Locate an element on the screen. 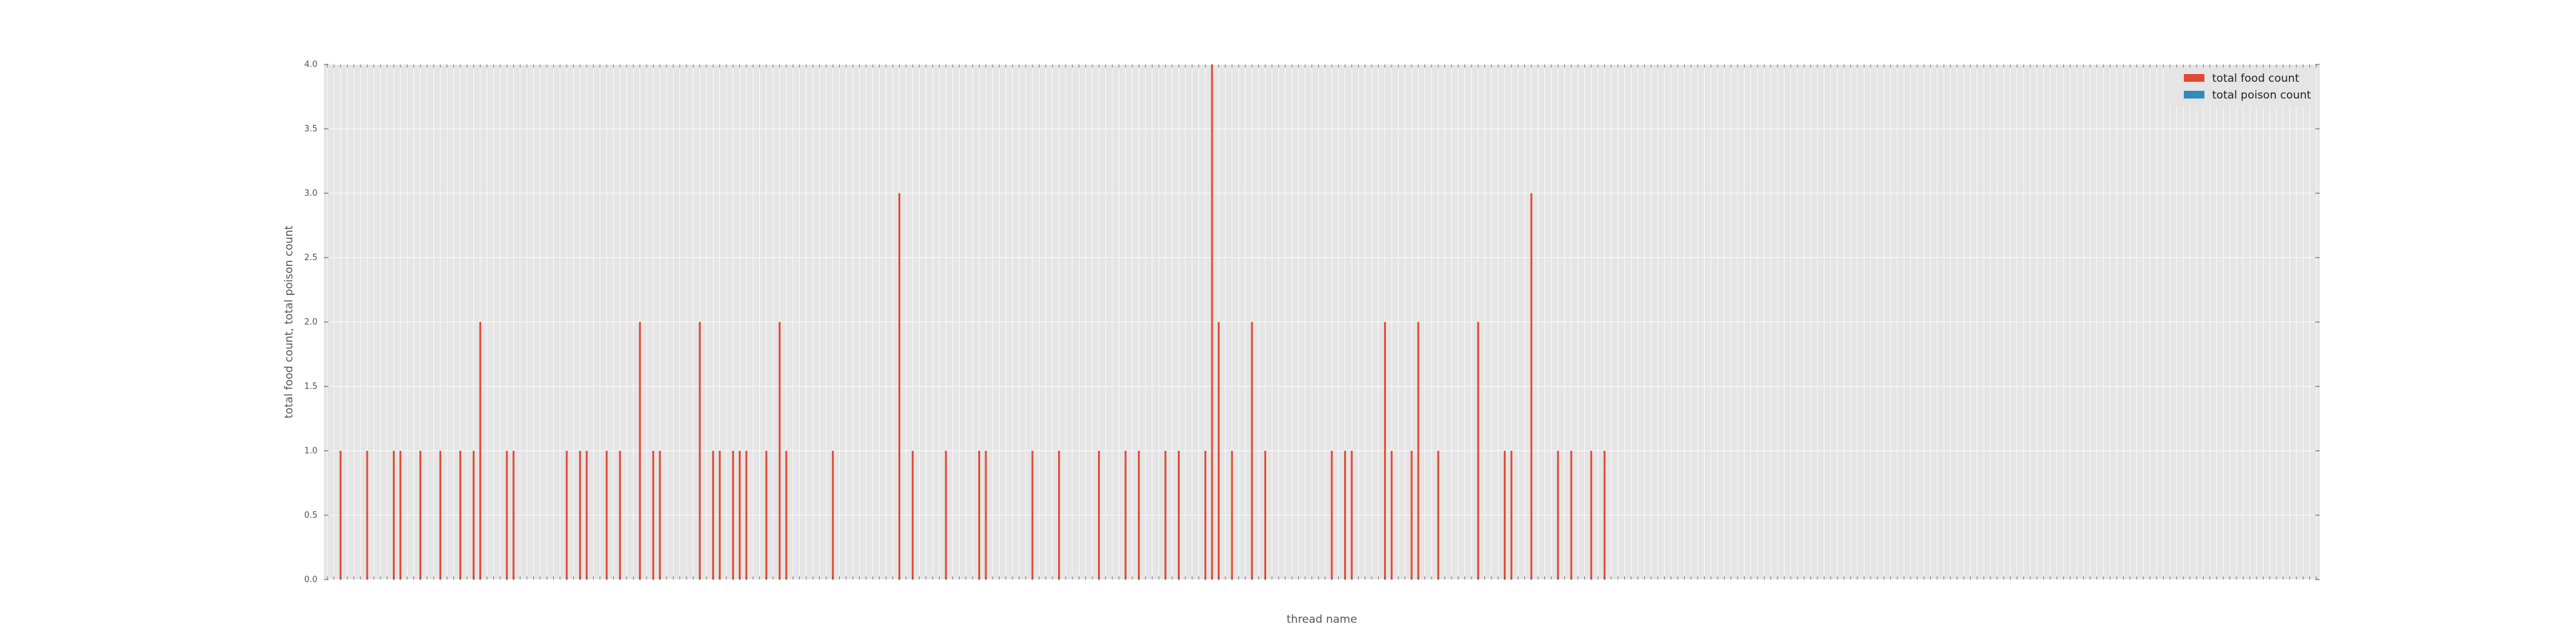 This screenshot has width=2576, height=644. legend-swatch-poison is located at coordinates (2194, 95).